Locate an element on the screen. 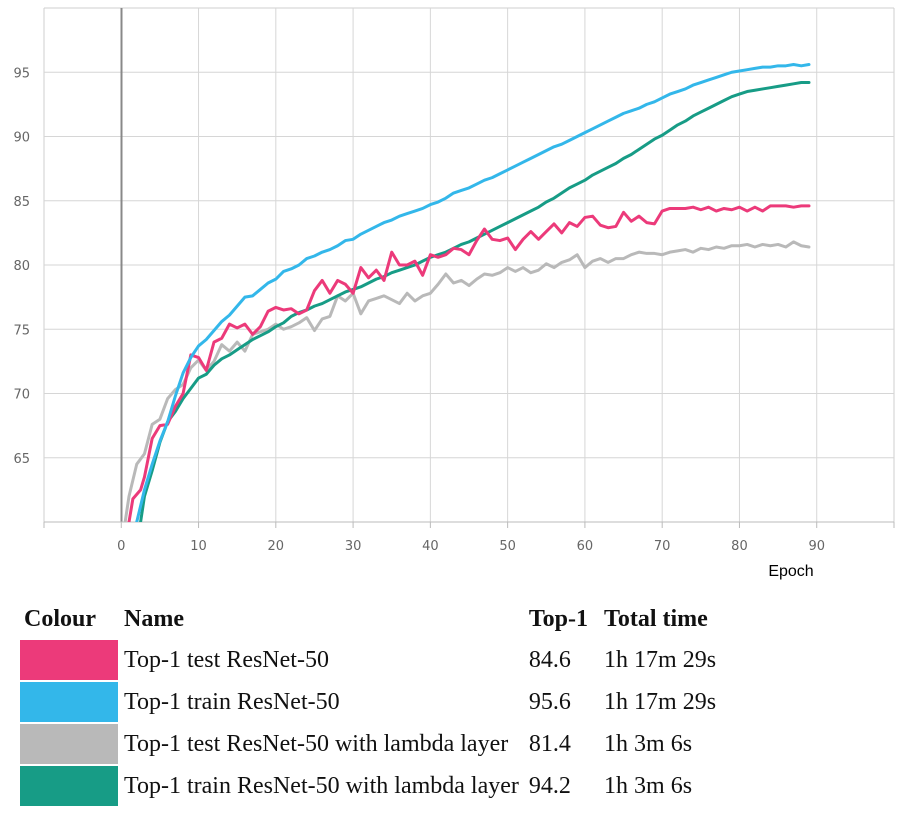 The image size is (904, 816). row-name: Top-1 test ResNet-50 is located at coordinates (226, 659).